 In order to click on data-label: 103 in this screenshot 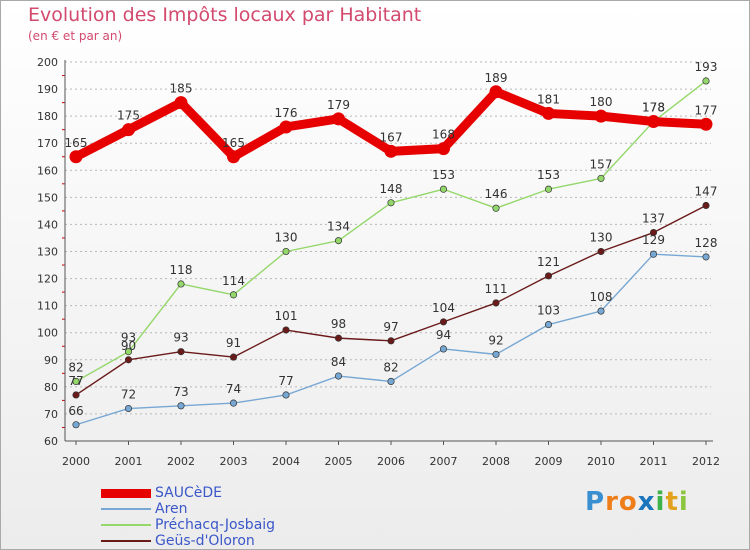, I will do `click(548, 311)`.